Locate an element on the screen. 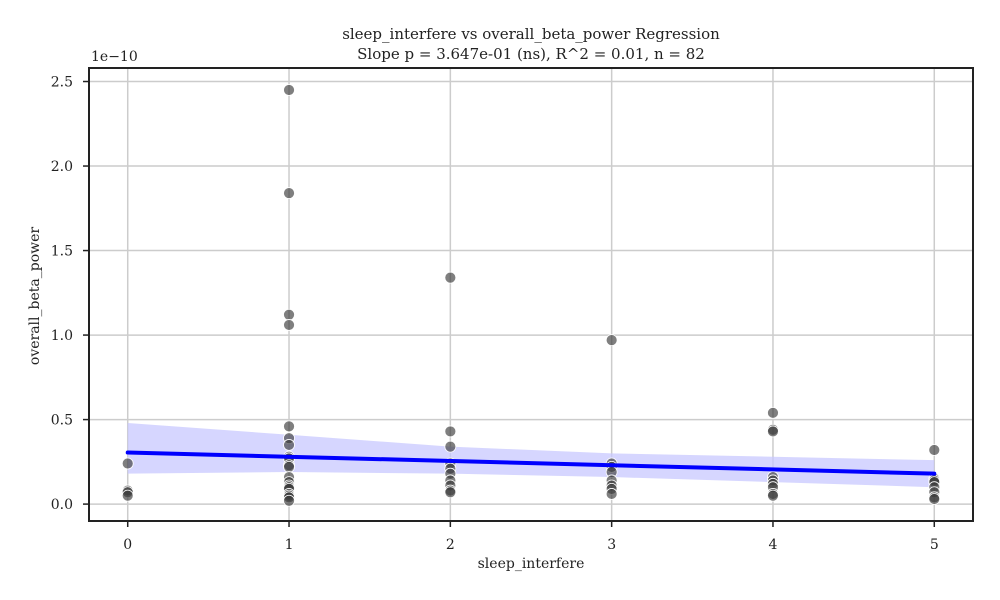 The height and width of the screenshot is (600, 1000). y-tick-label: 2.5 is located at coordinates (62, 83).